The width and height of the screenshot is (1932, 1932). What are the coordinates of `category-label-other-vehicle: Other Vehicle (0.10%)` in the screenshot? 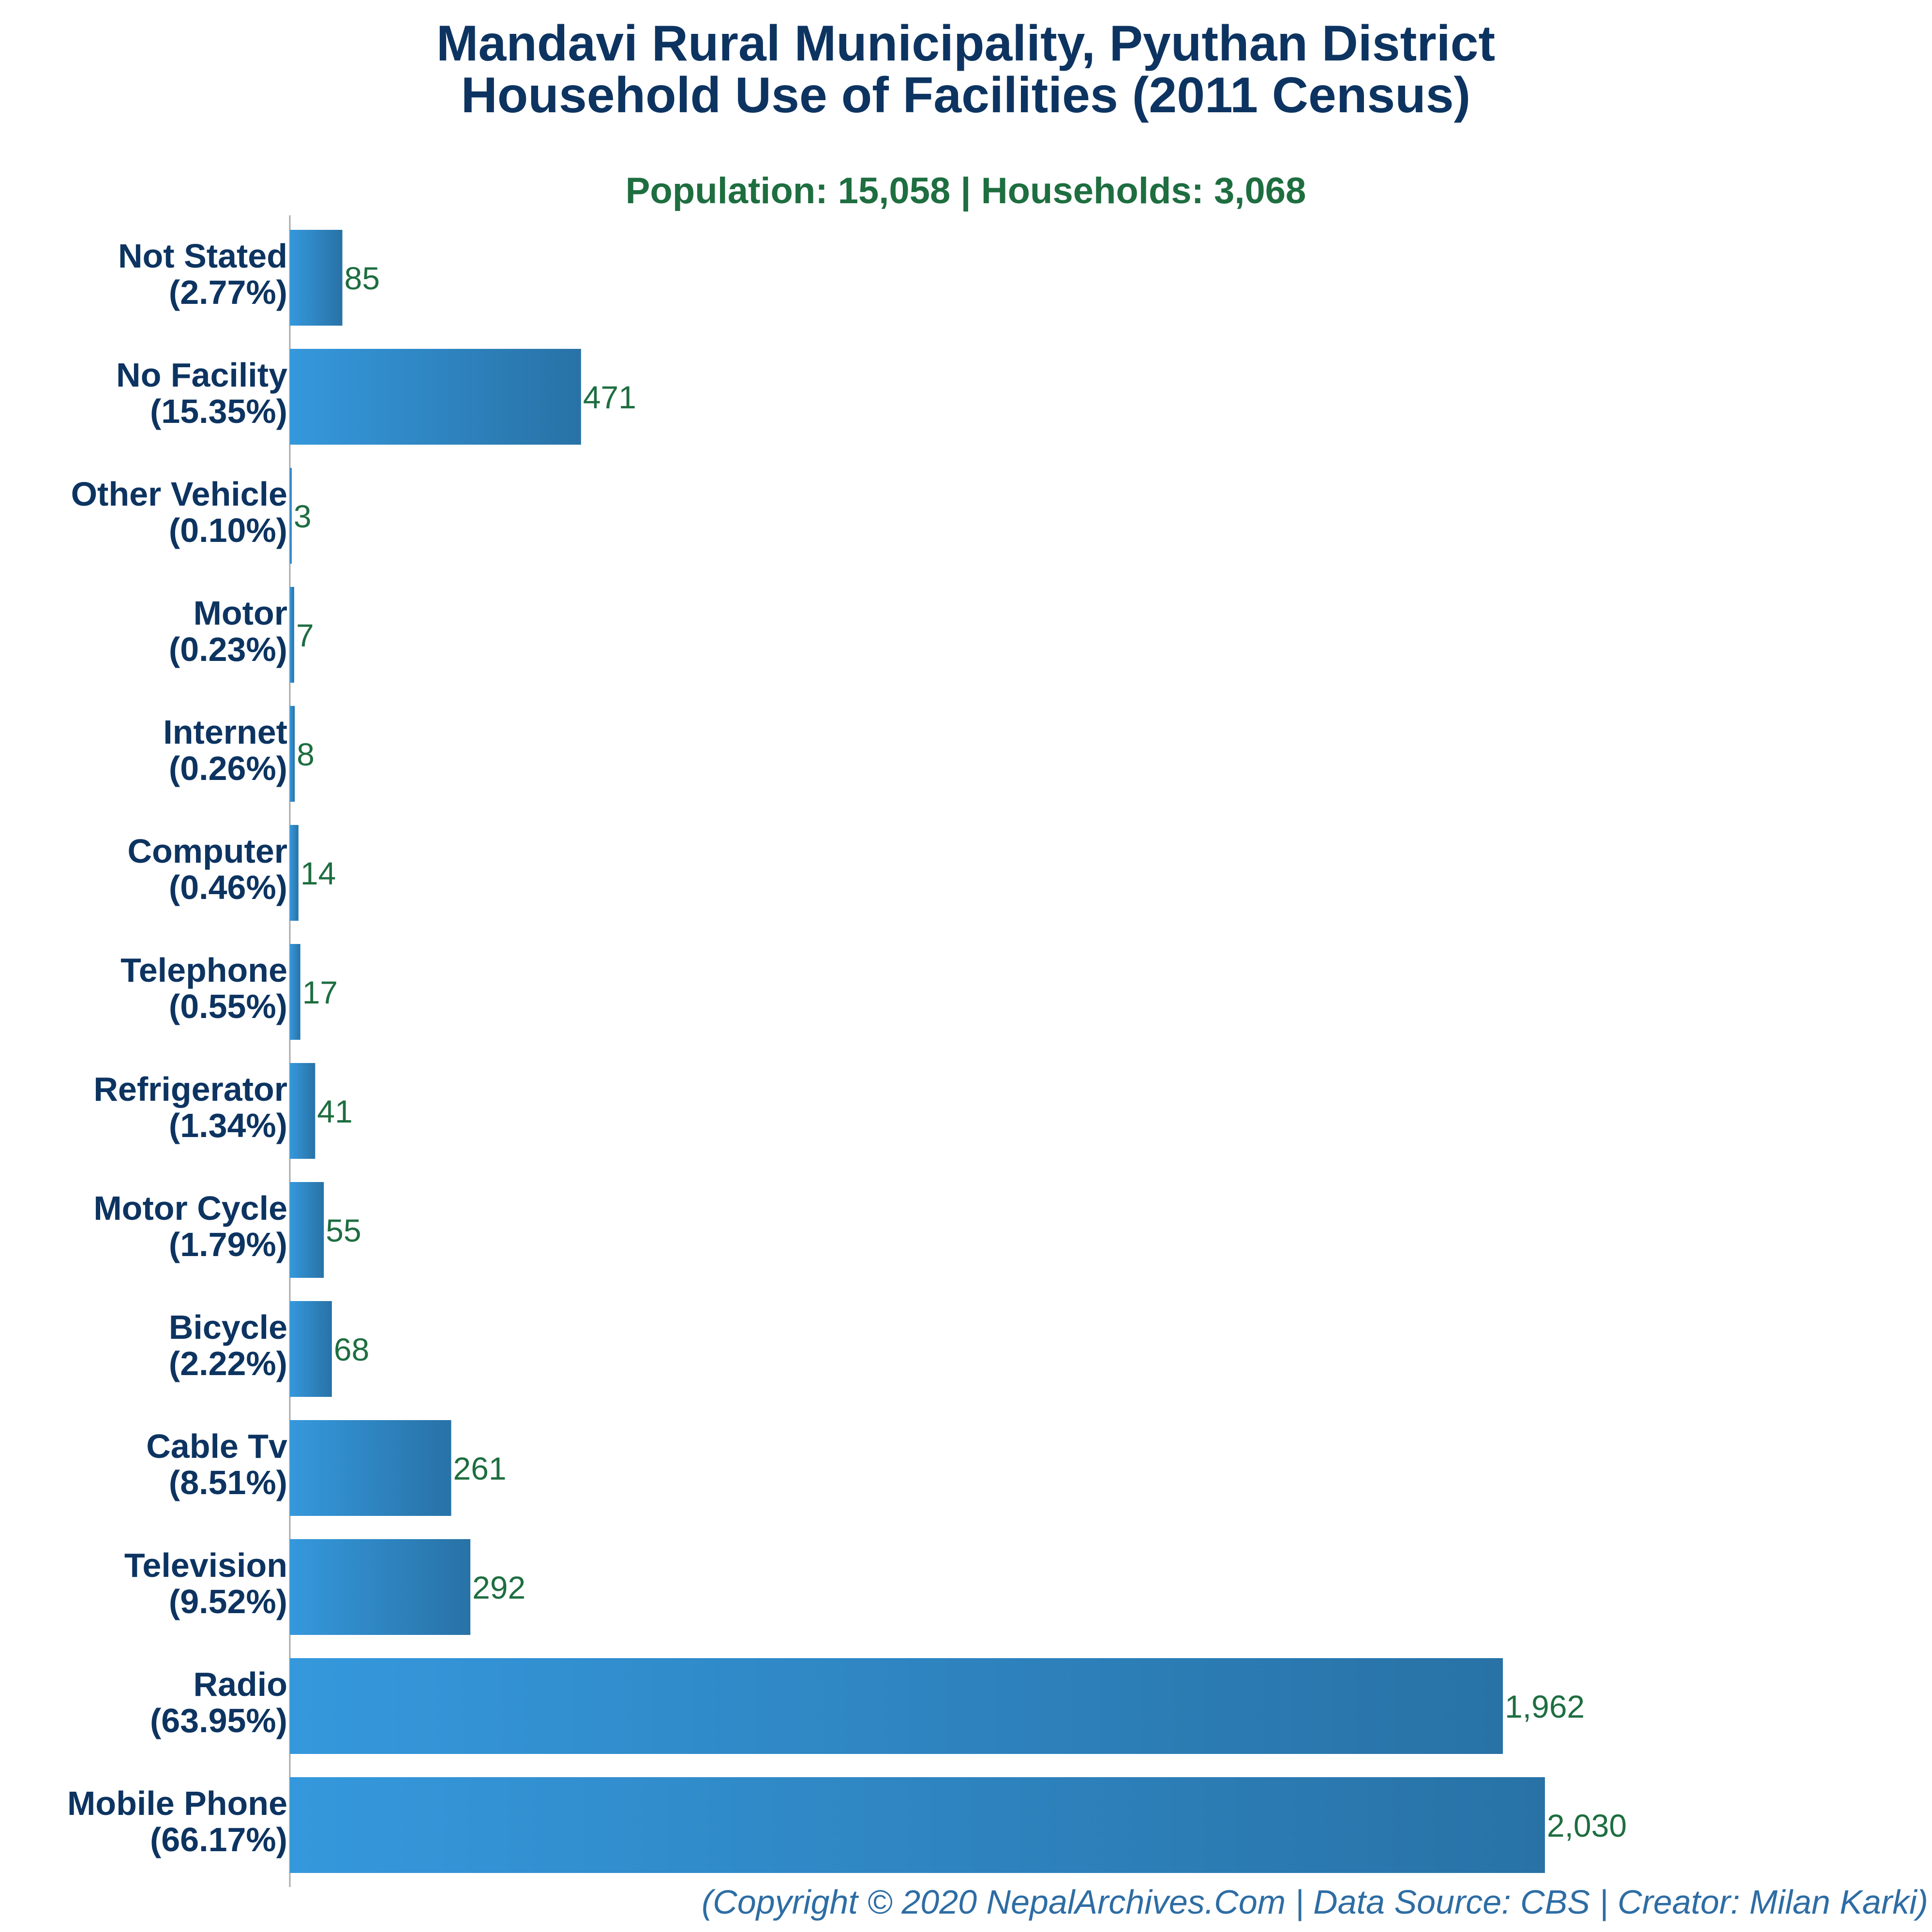 It's located at (179, 512).